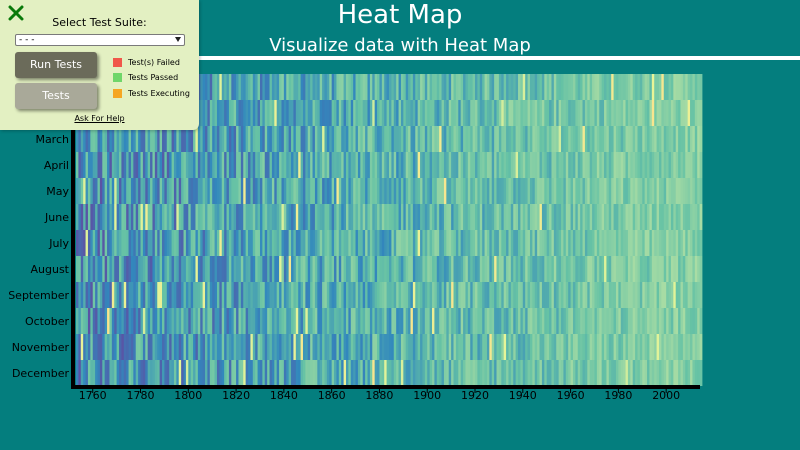 Image resolution: width=800 pixels, height=450 pixels. Describe the element at coordinates (16, 13) in the screenshot. I see `close-icon` at that location.